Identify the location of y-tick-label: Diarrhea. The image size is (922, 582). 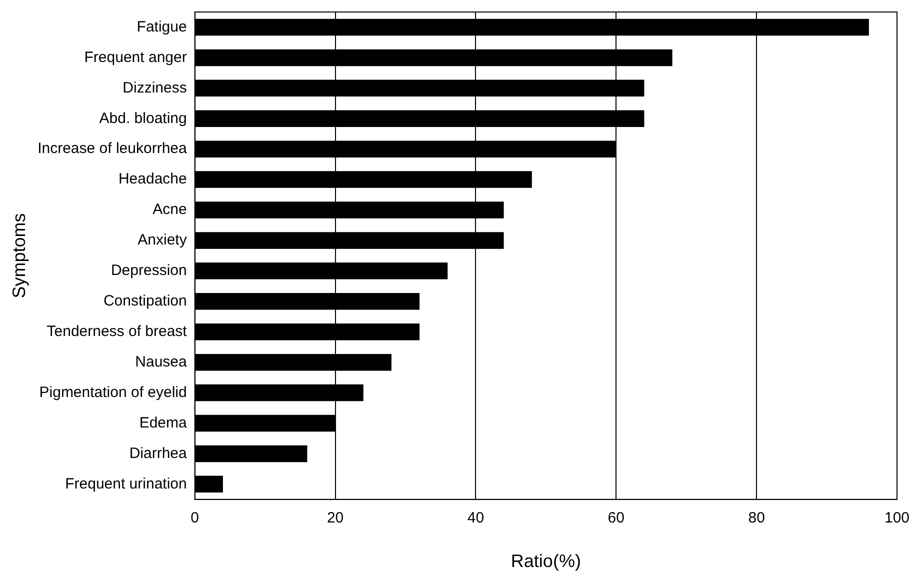
(158, 453).